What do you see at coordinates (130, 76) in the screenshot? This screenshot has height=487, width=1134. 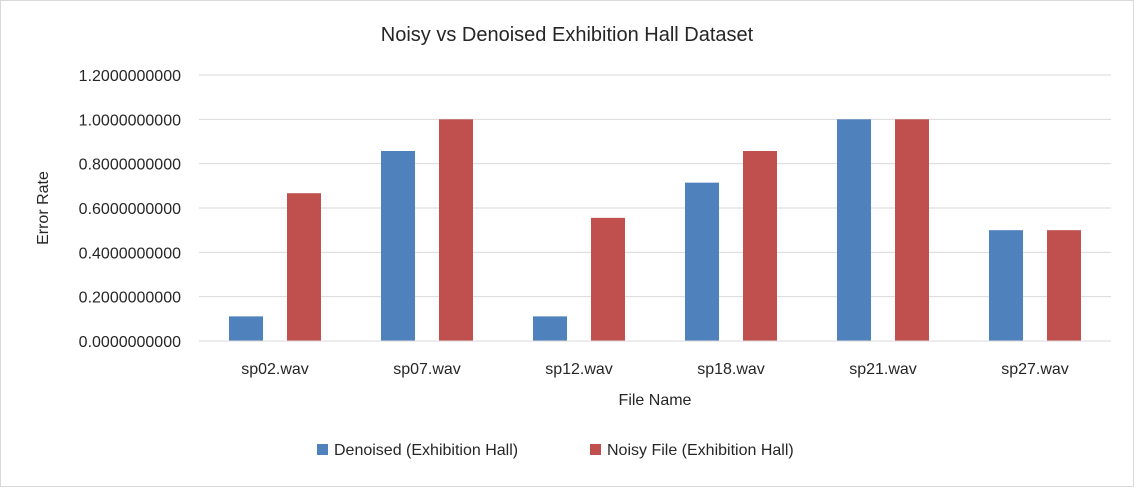 I see `y-tick-label: 1.2000000000` at bounding box center [130, 76].